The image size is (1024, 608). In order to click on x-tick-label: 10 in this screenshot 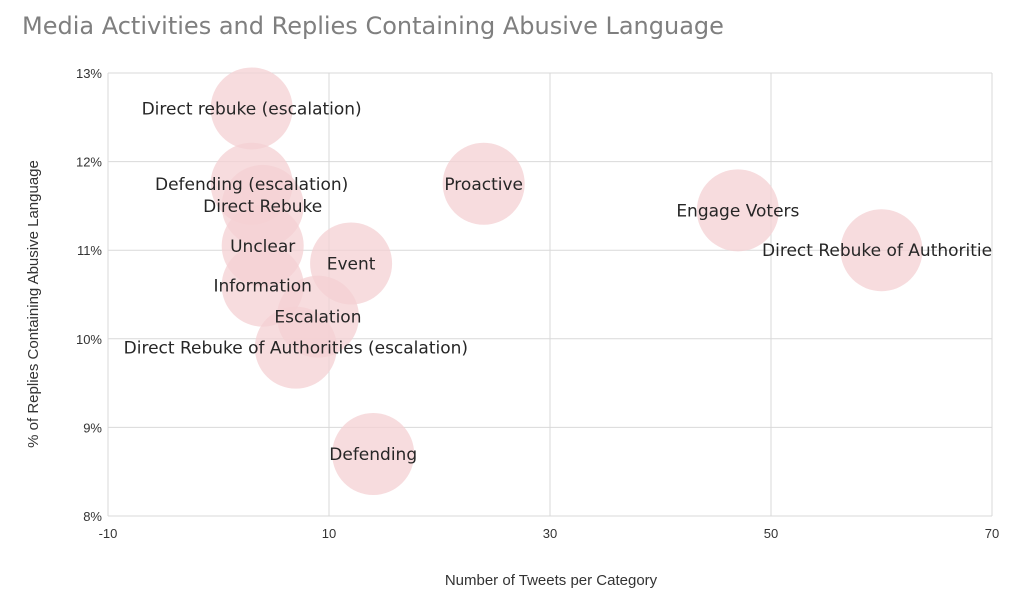, I will do `click(329, 533)`.